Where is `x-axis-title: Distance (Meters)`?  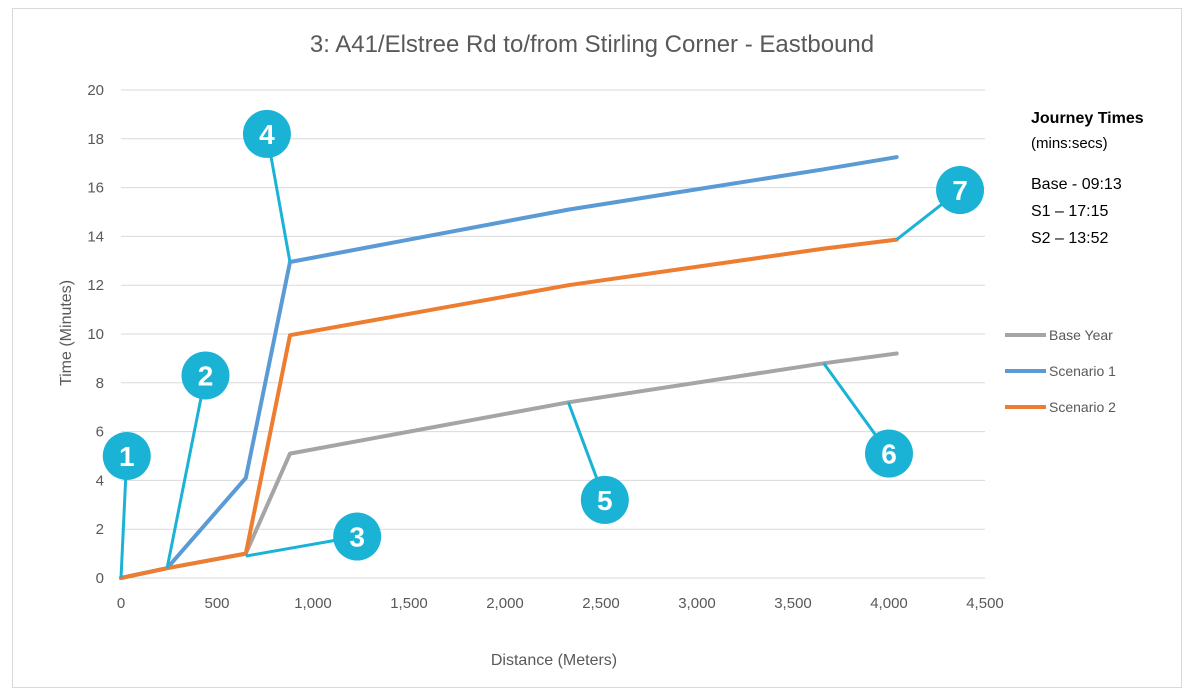
x-axis-title: Distance (Meters) is located at coordinates (554, 660).